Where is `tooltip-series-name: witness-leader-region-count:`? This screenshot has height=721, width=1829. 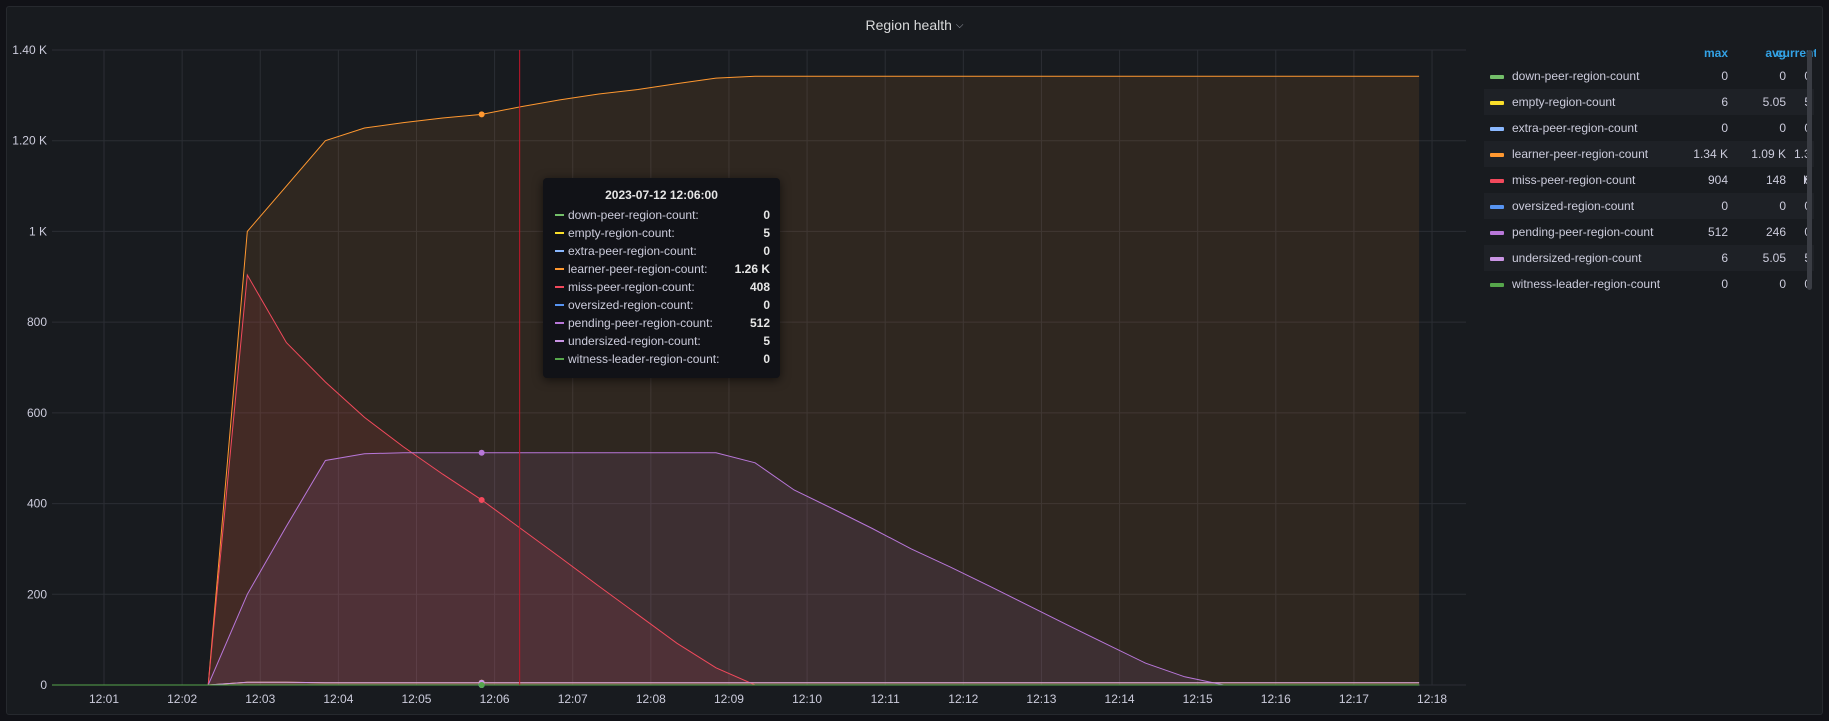
tooltip-series-name: witness-leader-region-count: is located at coordinates (644, 359).